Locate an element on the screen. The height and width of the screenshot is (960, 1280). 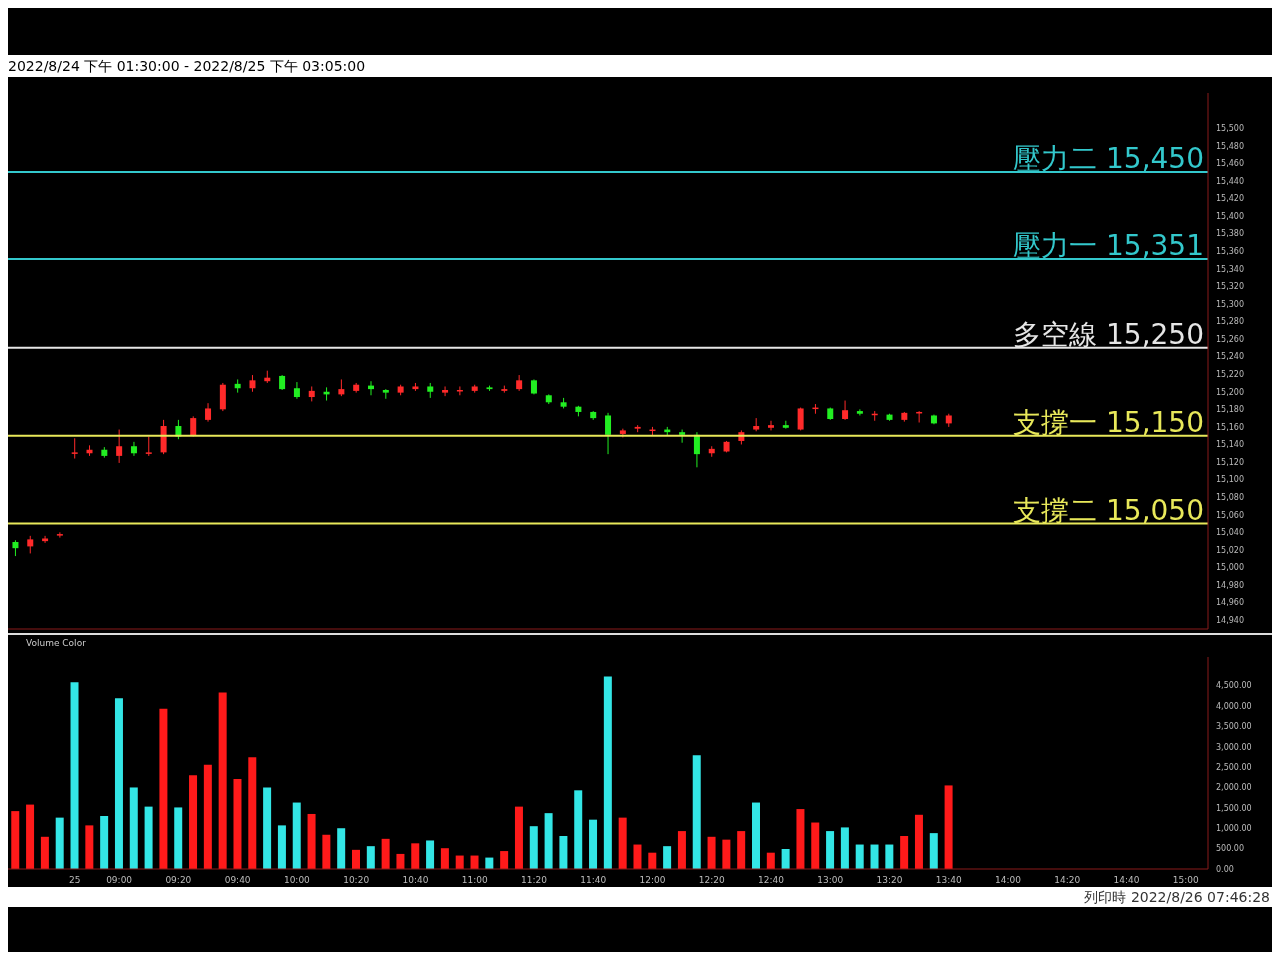
y-tick-label: 15,280 is located at coordinates (1230, 322).